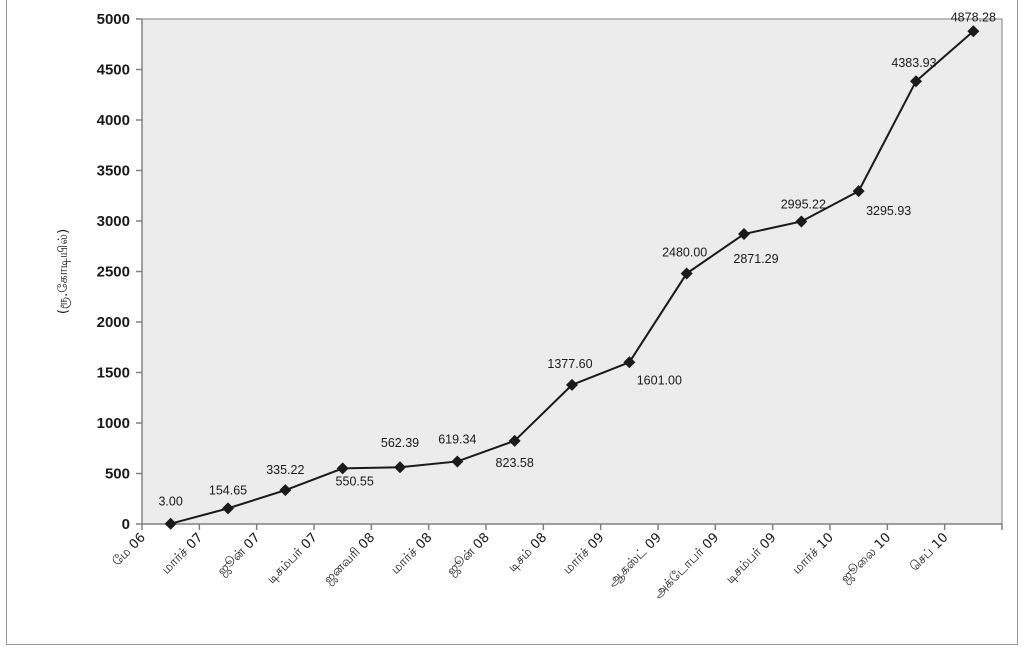 Image resolution: width=1028 pixels, height=649 pixels. Describe the element at coordinates (228, 490) in the screenshot. I see `data-label: 154.65` at that location.